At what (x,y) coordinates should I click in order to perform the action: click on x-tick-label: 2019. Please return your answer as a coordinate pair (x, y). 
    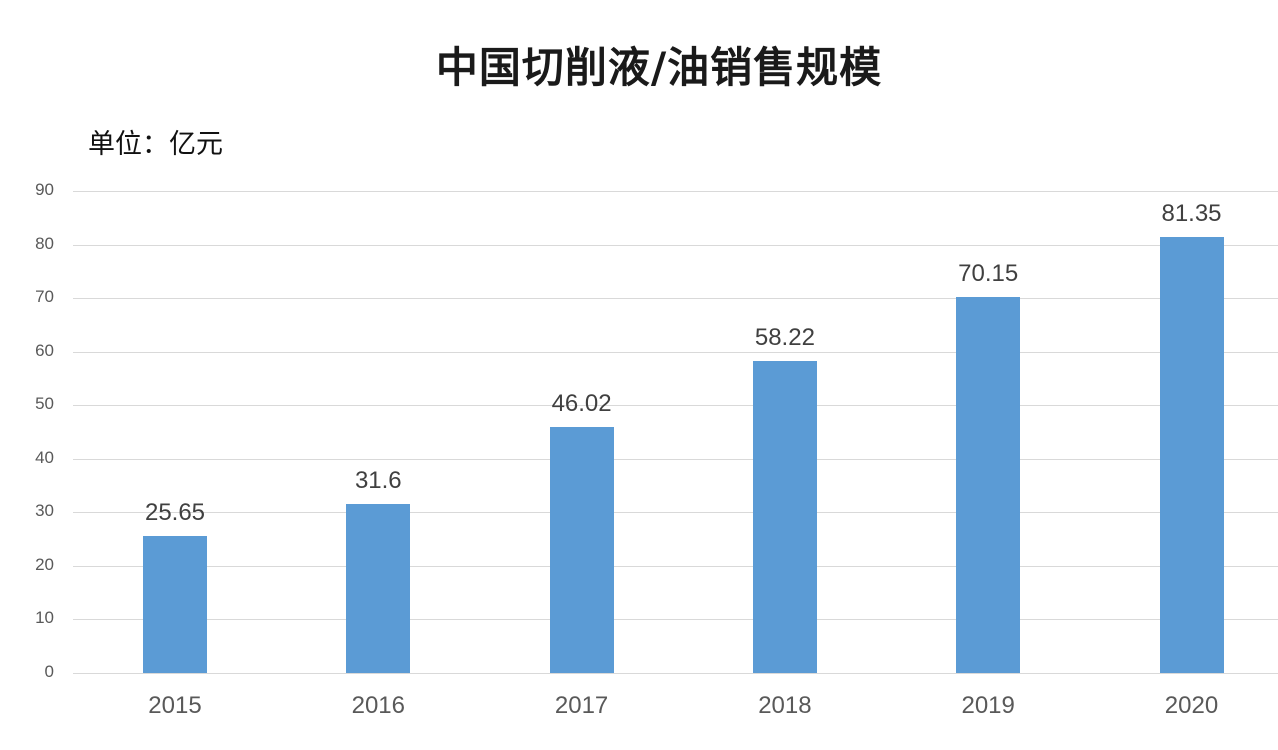
    Looking at the image, I should click on (988, 705).